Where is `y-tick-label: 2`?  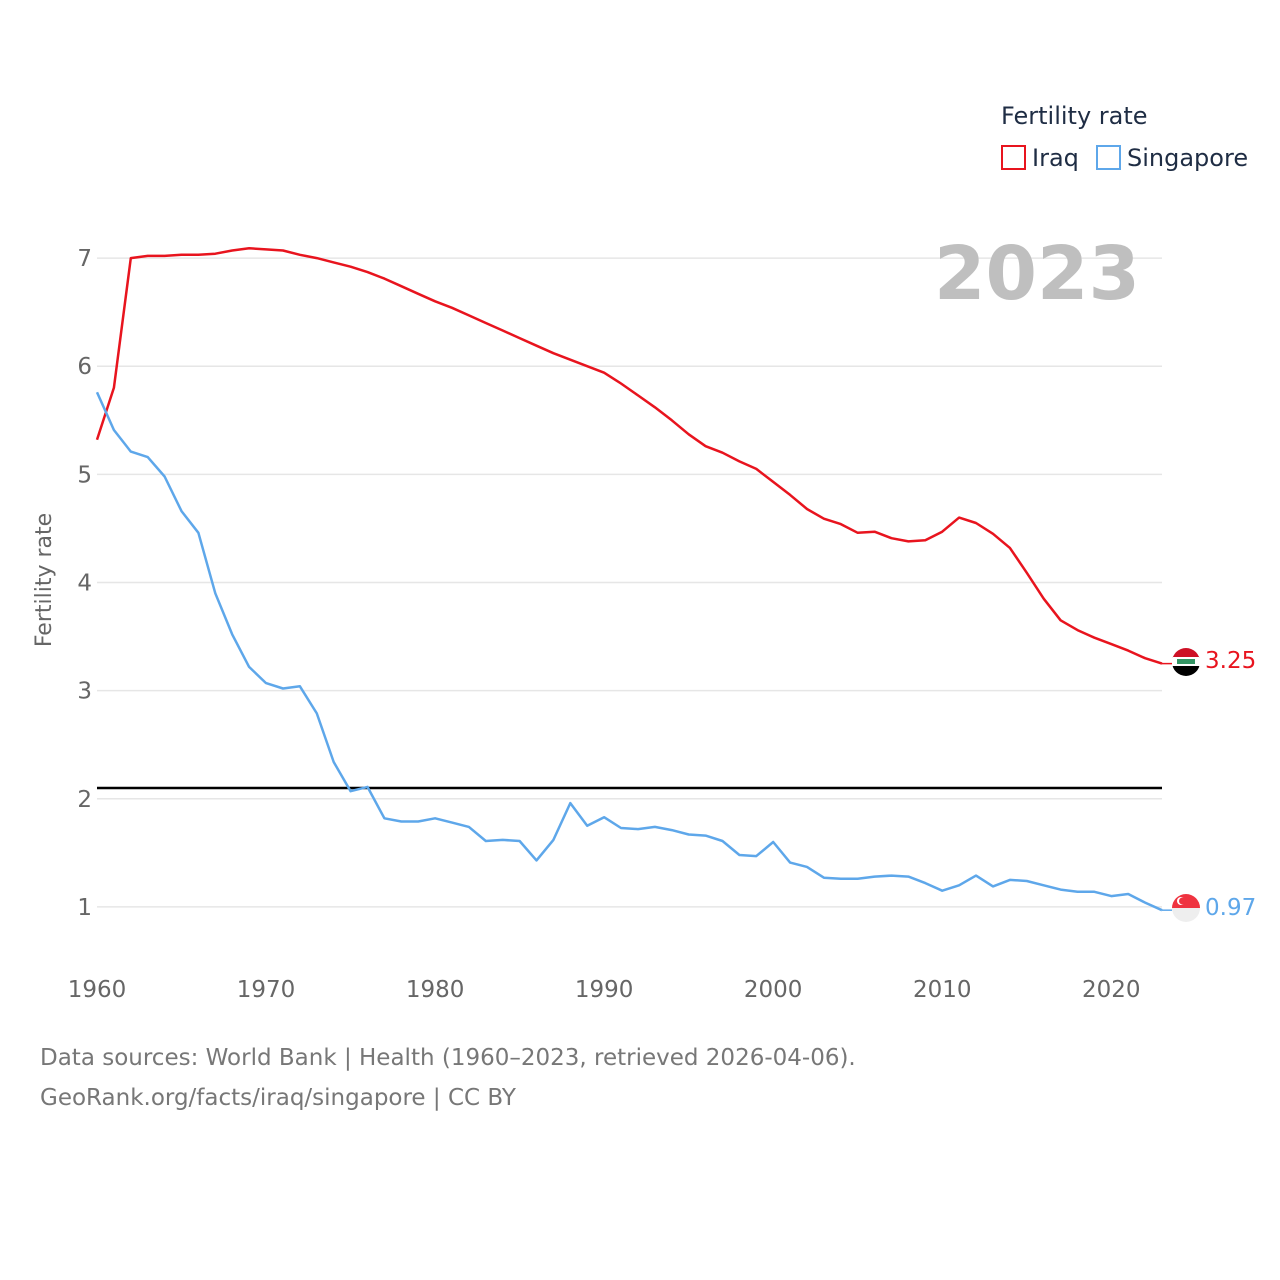 y-tick-label: 2 is located at coordinates (84, 800).